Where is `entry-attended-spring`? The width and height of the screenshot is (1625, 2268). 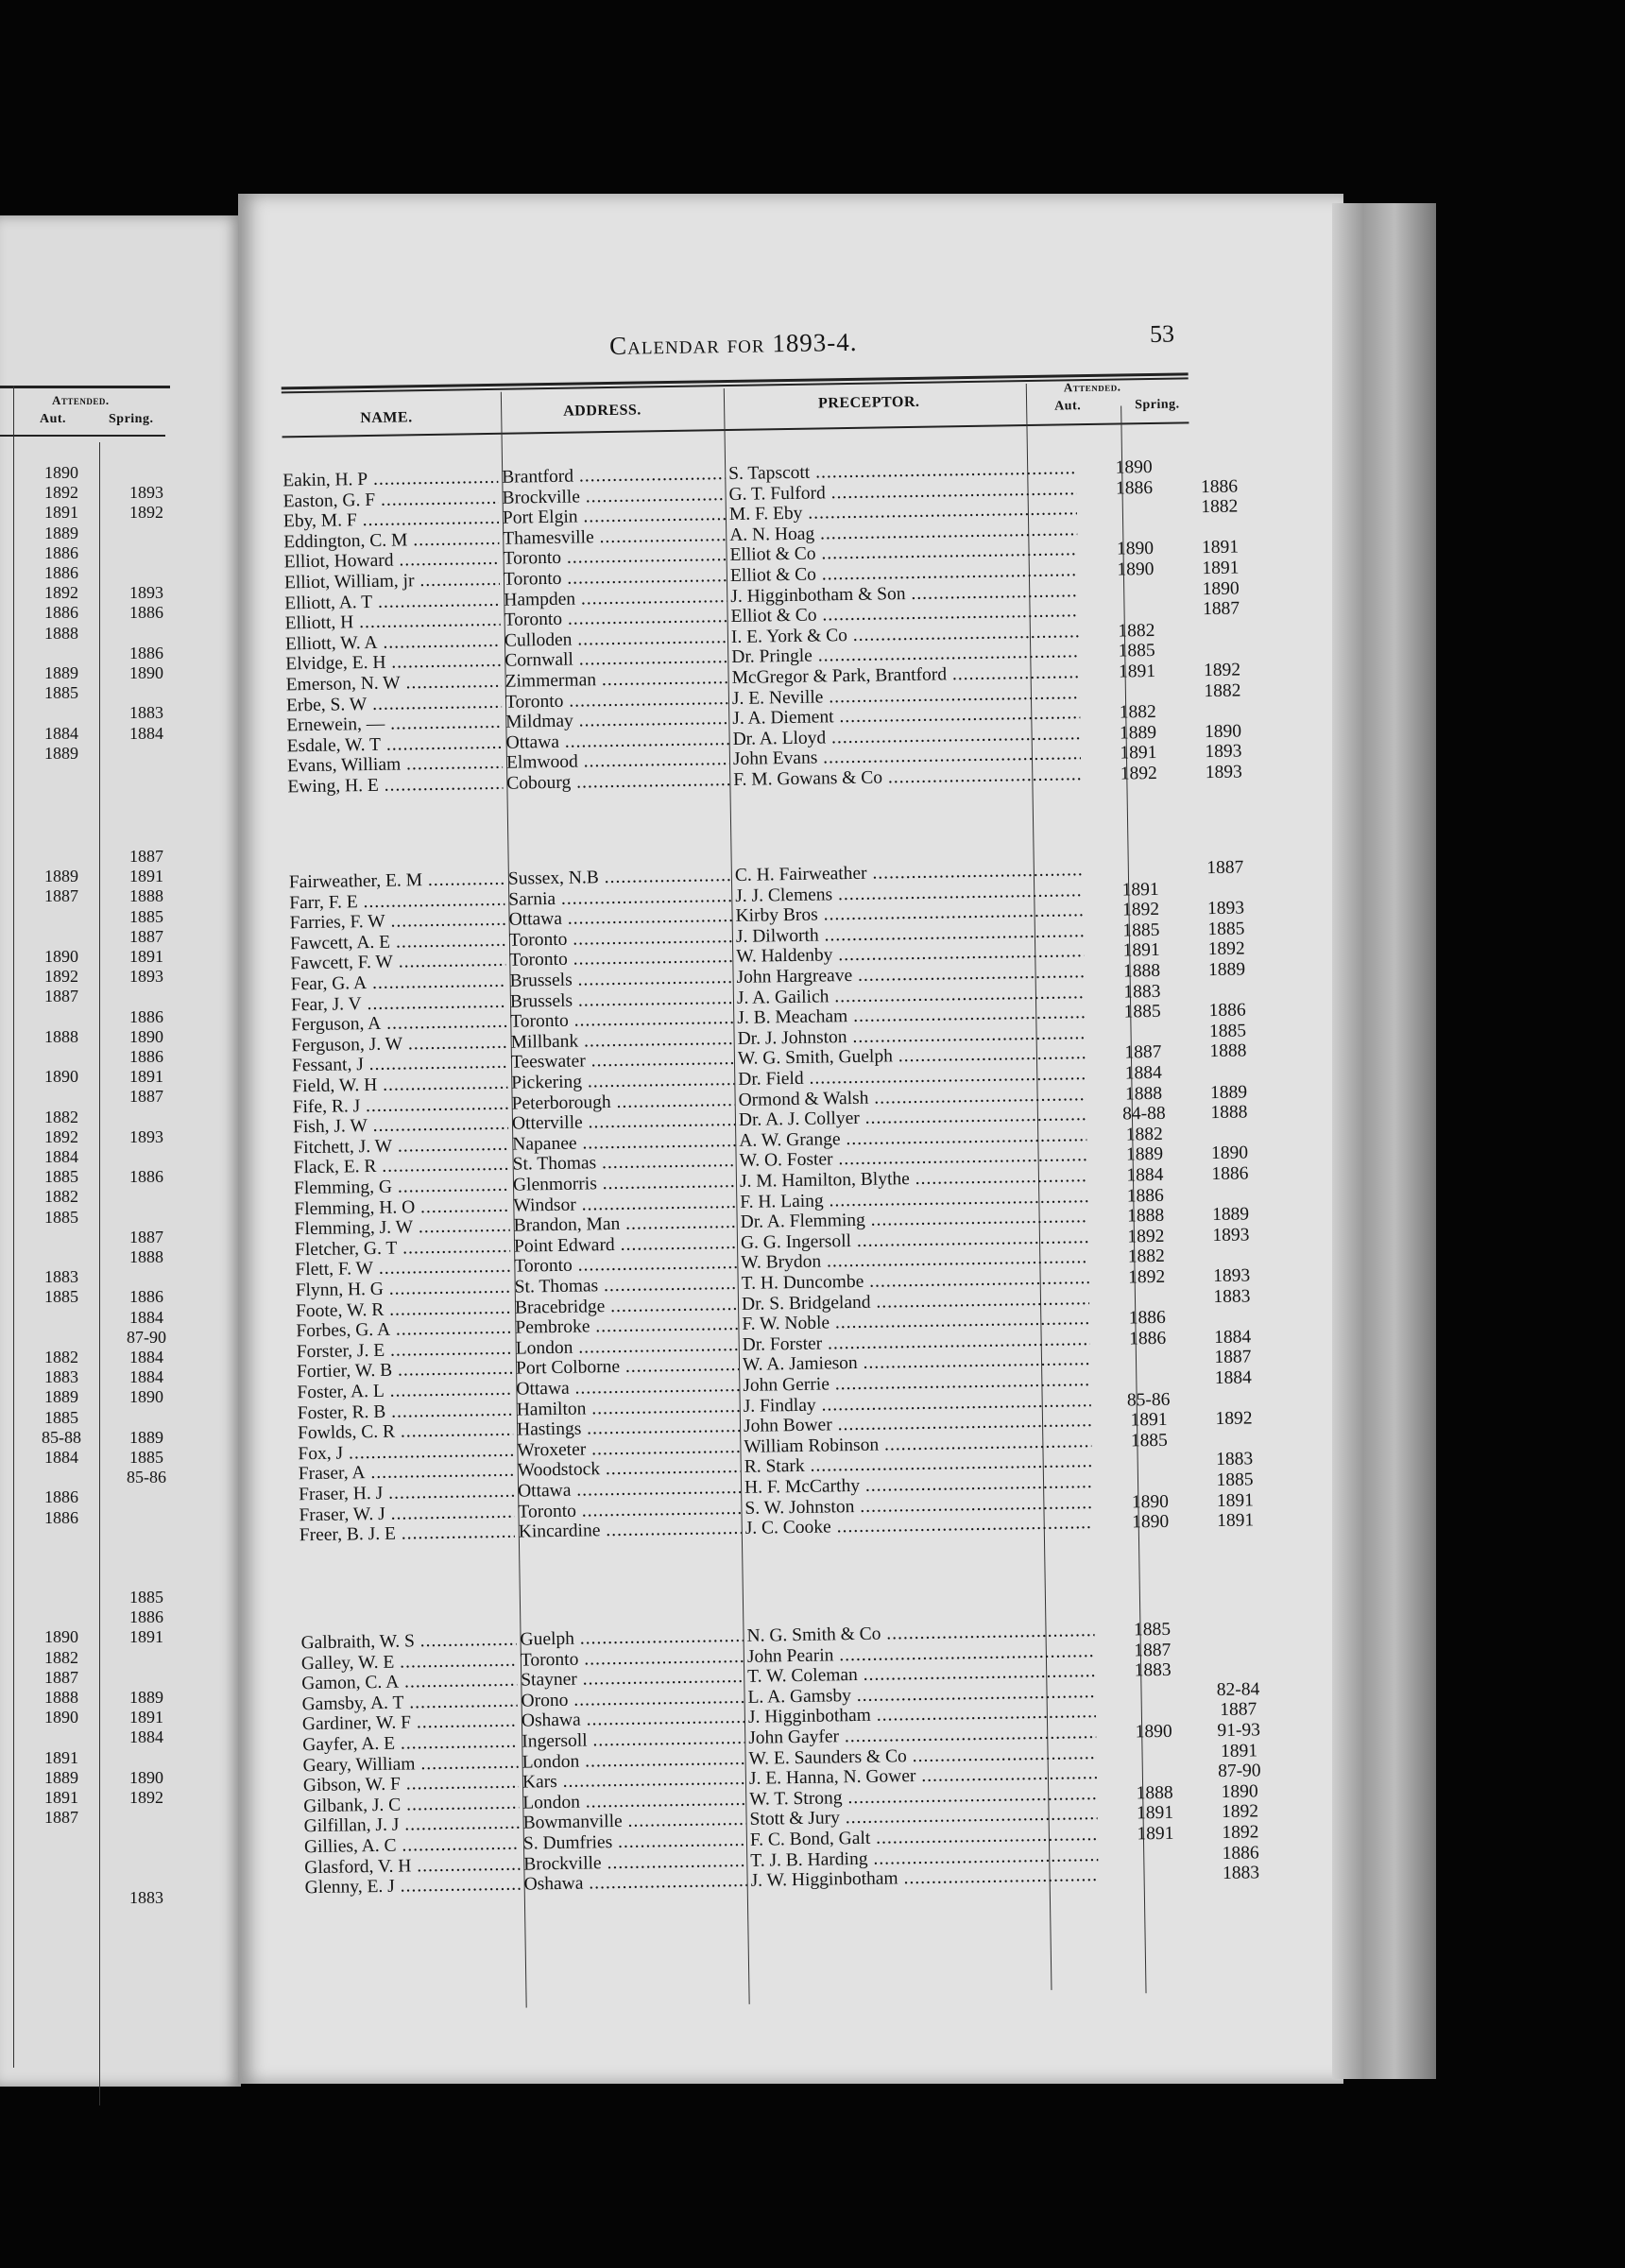 entry-attended-spring is located at coordinates (1238, 1658).